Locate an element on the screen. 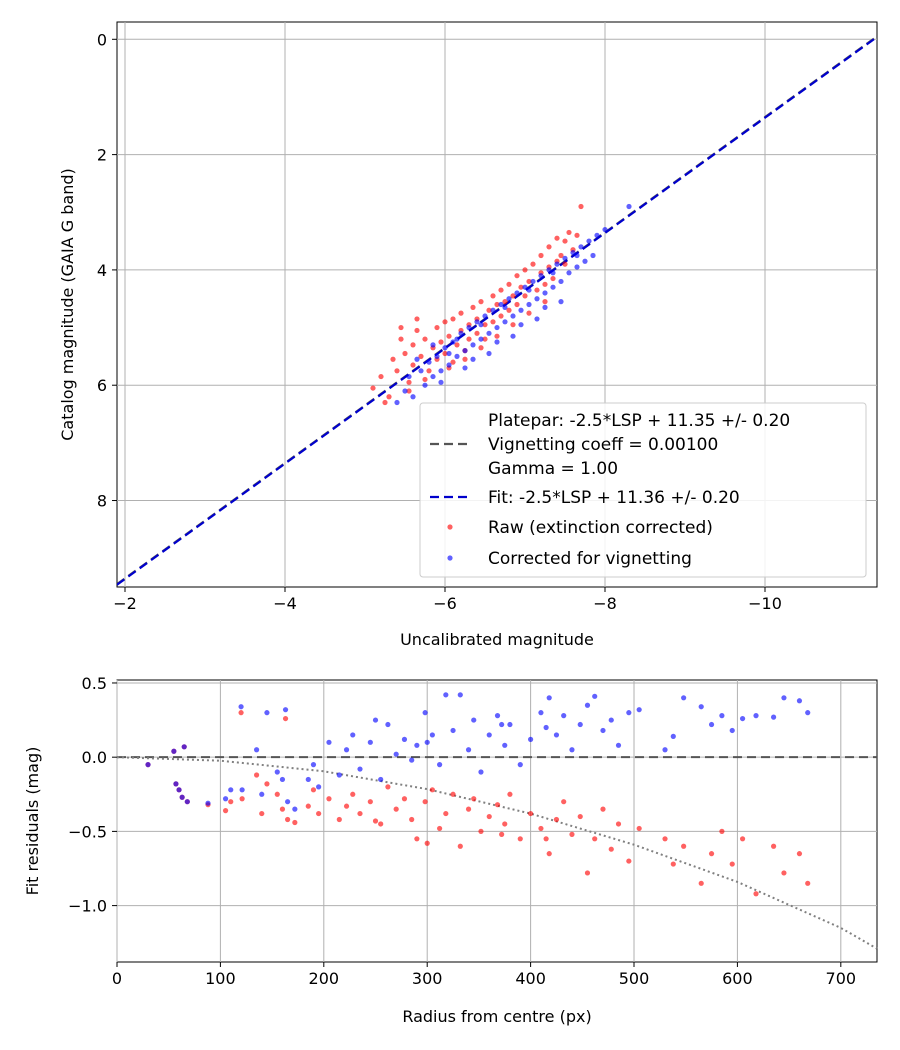 The height and width of the screenshot is (1050, 900). y-tick-label: 2 is located at coordinates (102, 155).